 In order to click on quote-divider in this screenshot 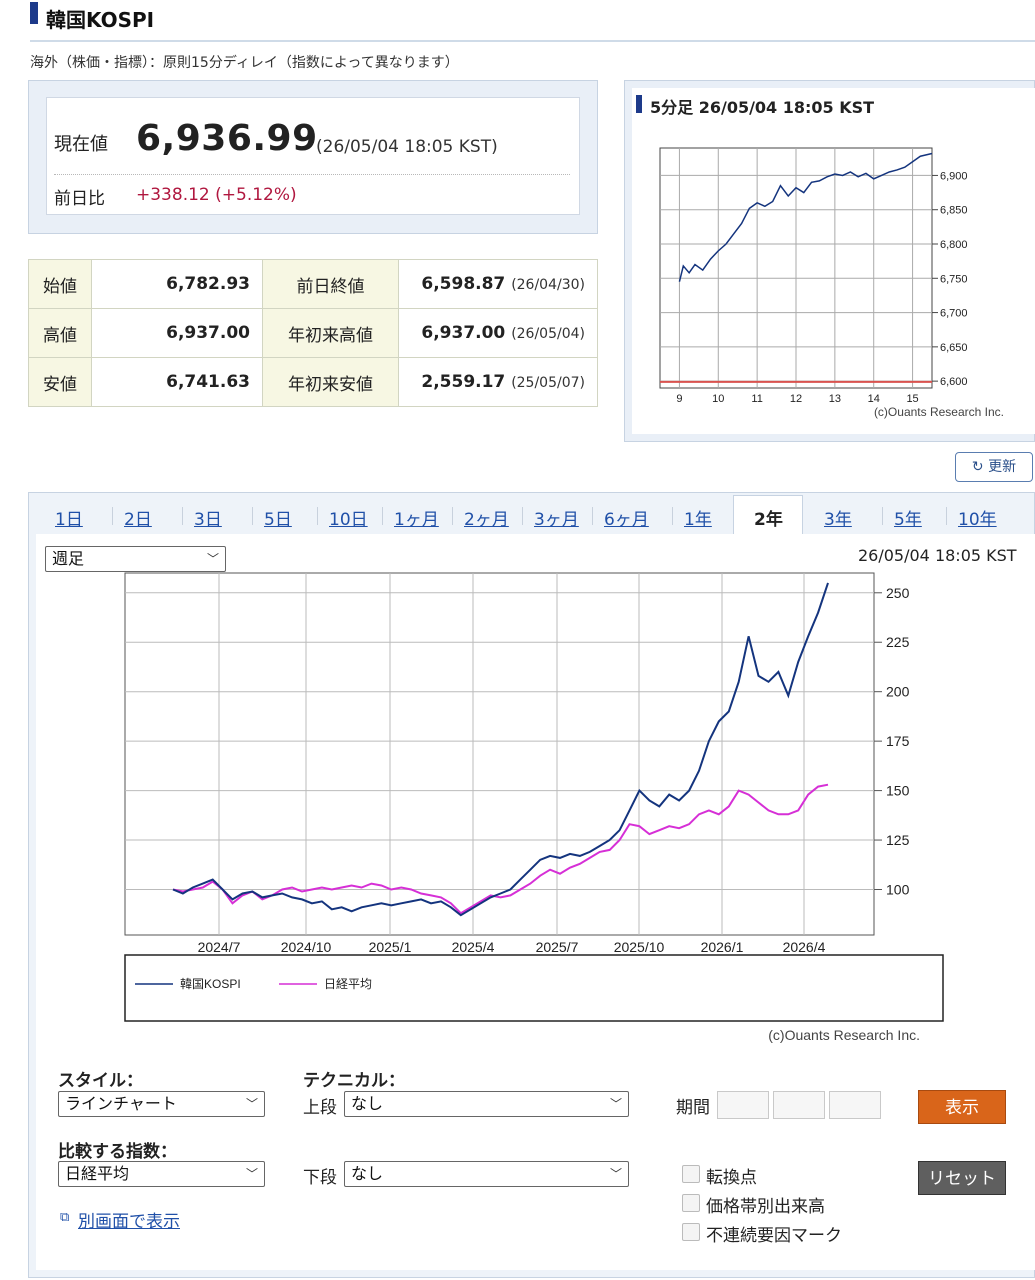, I will do `click(312, 174)`.